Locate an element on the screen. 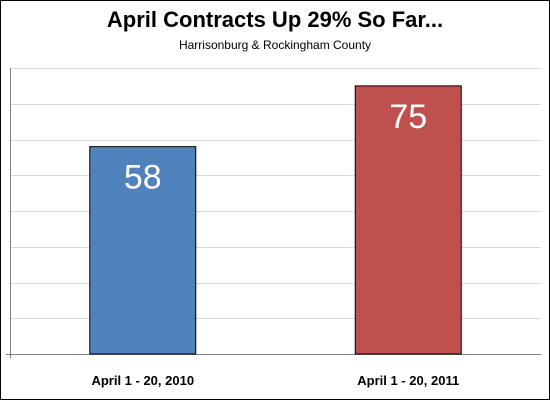 This screenshot has height=400, width=550. category-label: April 1 - 20, 2010 is located at coordinates (142, 380).